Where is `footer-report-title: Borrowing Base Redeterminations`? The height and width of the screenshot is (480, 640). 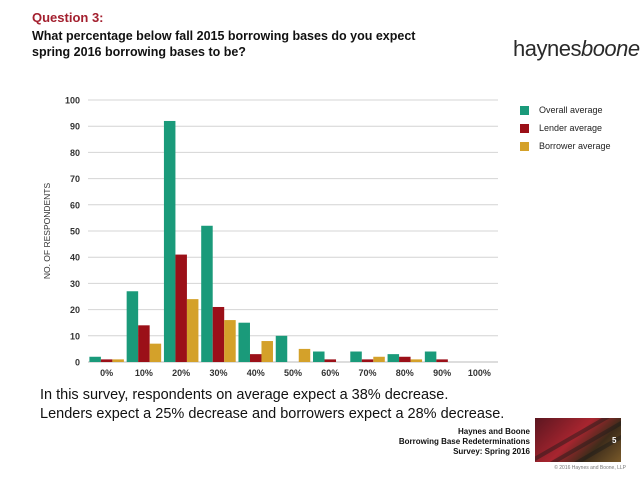 footer-report-title: Borrowing Base Redeterminations is located at coordinates (464, 441).